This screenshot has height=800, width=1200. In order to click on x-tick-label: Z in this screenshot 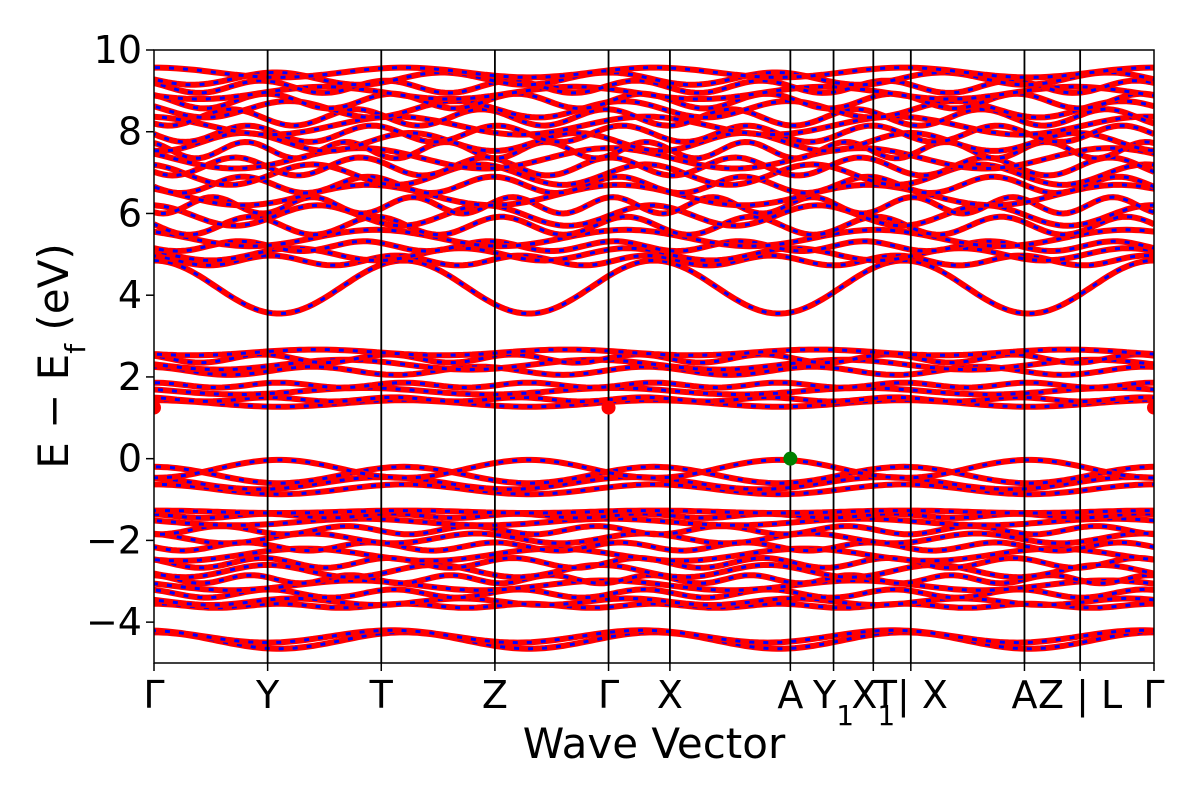, I will do `click(495, 695)`.